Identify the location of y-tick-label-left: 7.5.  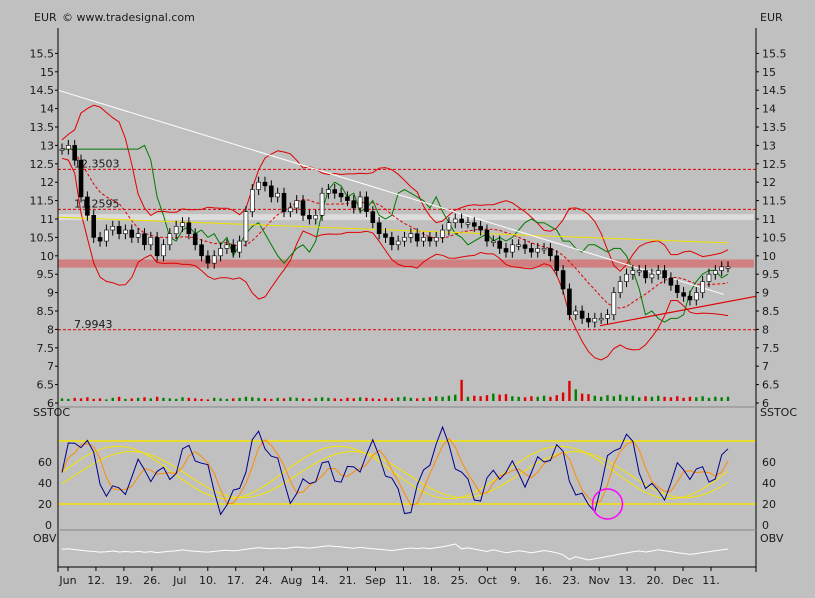
(46, 348).